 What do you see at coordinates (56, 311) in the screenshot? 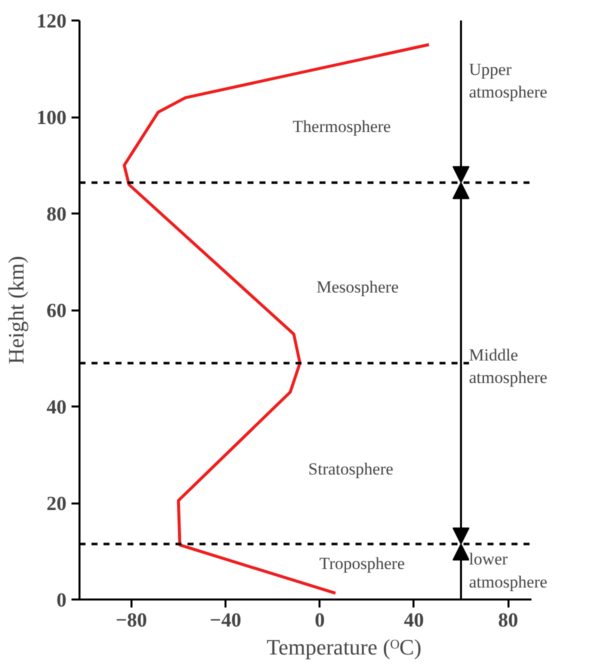
I see `y-tick-label: 60` at bounding box center [56, 311].